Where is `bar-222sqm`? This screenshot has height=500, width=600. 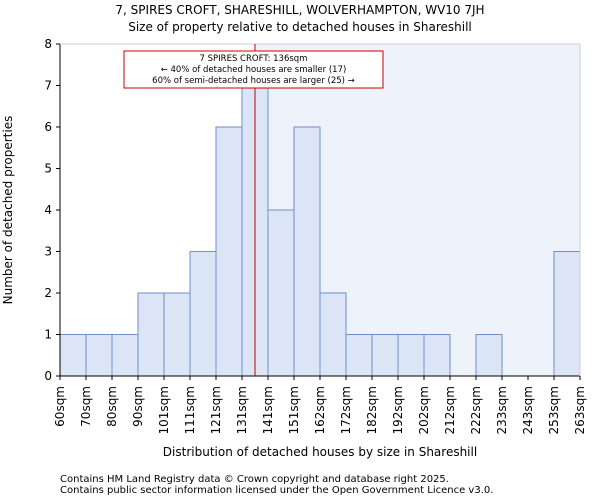
bar-222sqm is located at coordinates (489, 355).